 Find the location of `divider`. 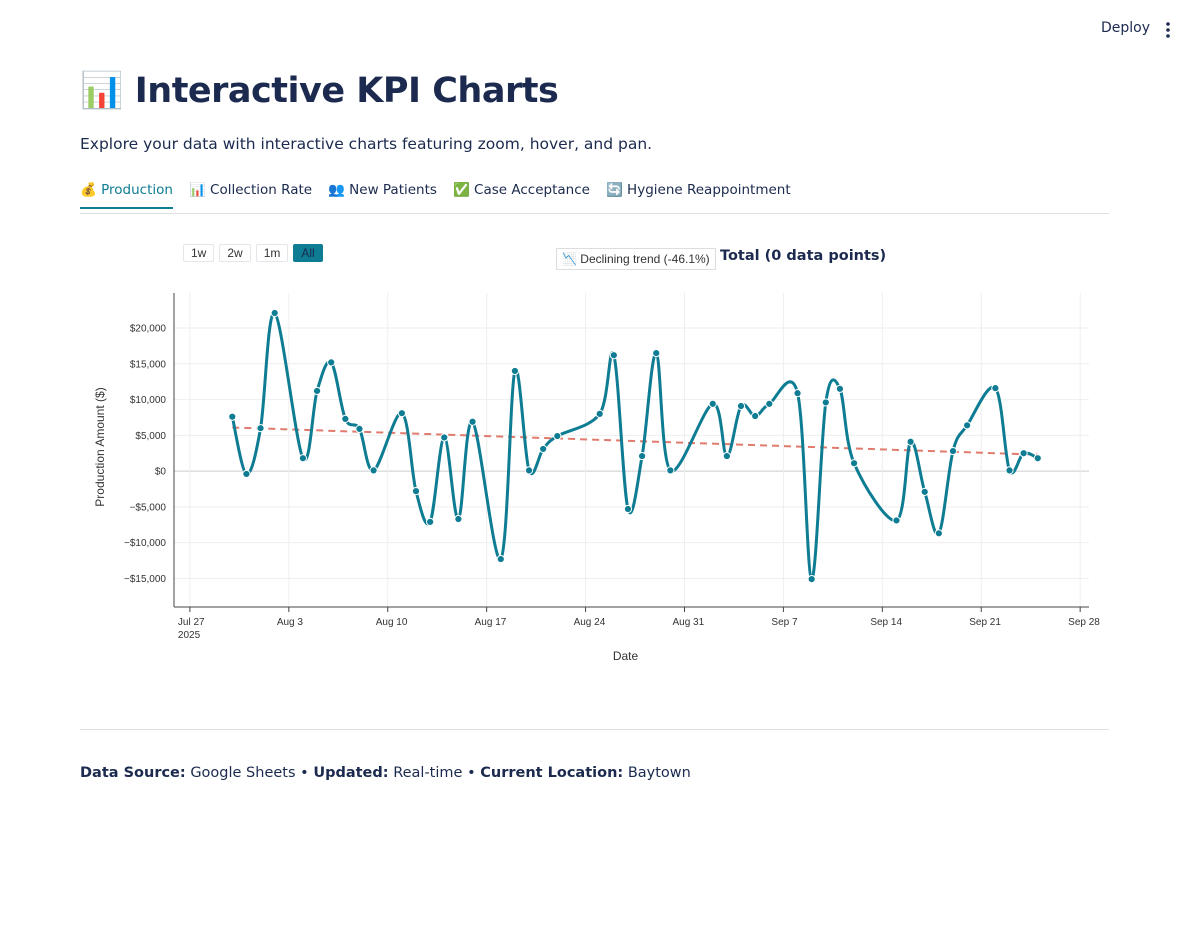

divider is located at coordinates (594, 729).